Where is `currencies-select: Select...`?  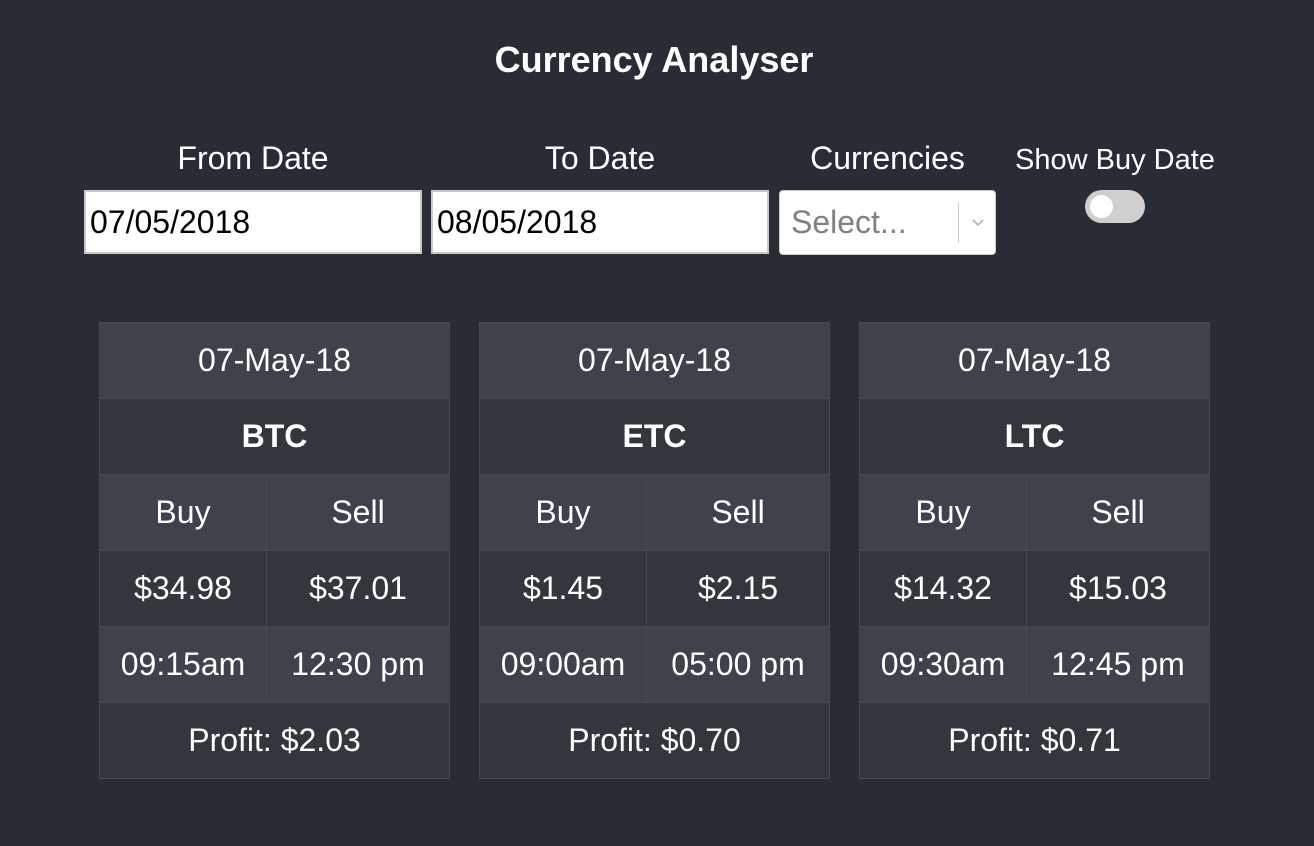 currencies-select: Select... is located at coordinates (887, 222).